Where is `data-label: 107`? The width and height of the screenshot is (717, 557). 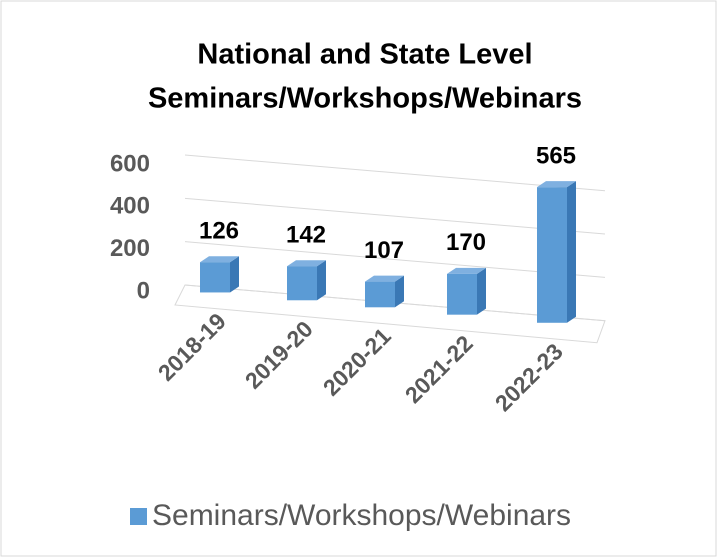
data-label: 107 is located at coordinates (384, 250).